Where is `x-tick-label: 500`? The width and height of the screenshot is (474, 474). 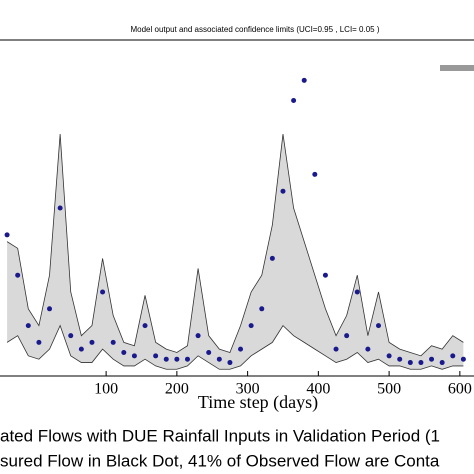 x-tick-label: 500 is located at coordinates (389, 389).